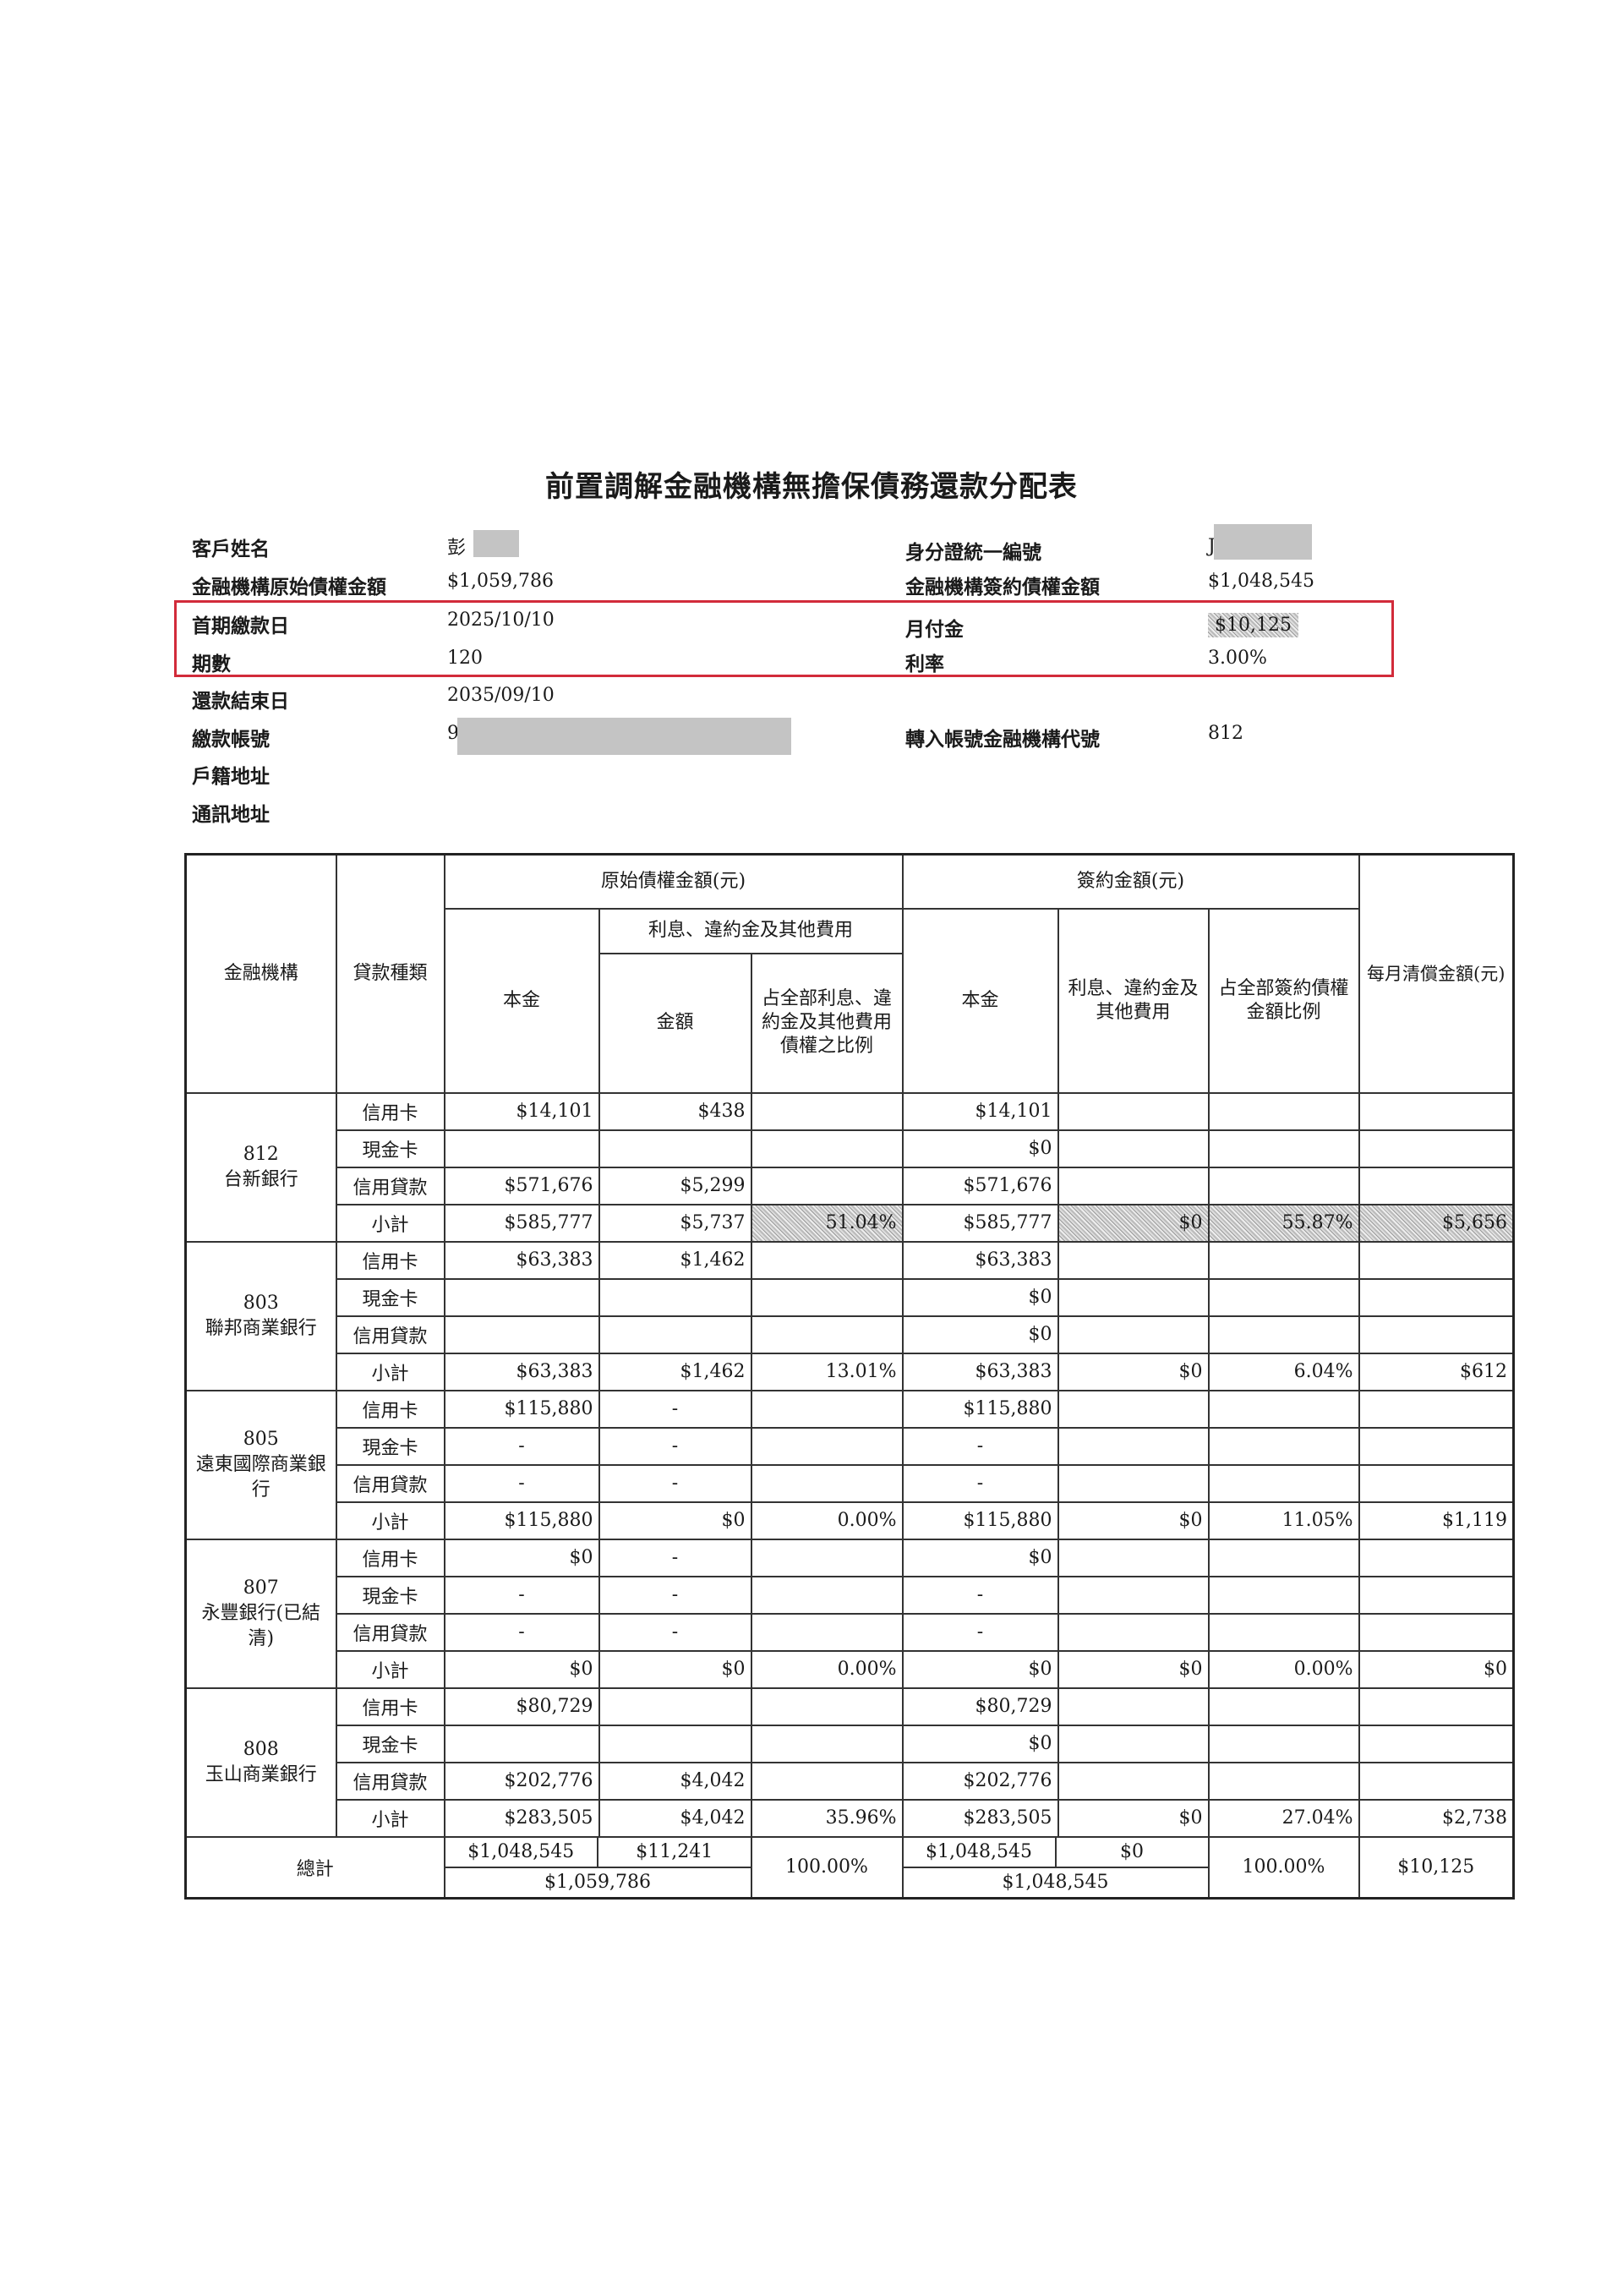 The width and height of the screenshot is (1623, 2296). What do you see at coordinates (261, 1328) in the screenshot?
I see `bank-name: 聯邦商業銀行` at bounding box center [261, 1328].